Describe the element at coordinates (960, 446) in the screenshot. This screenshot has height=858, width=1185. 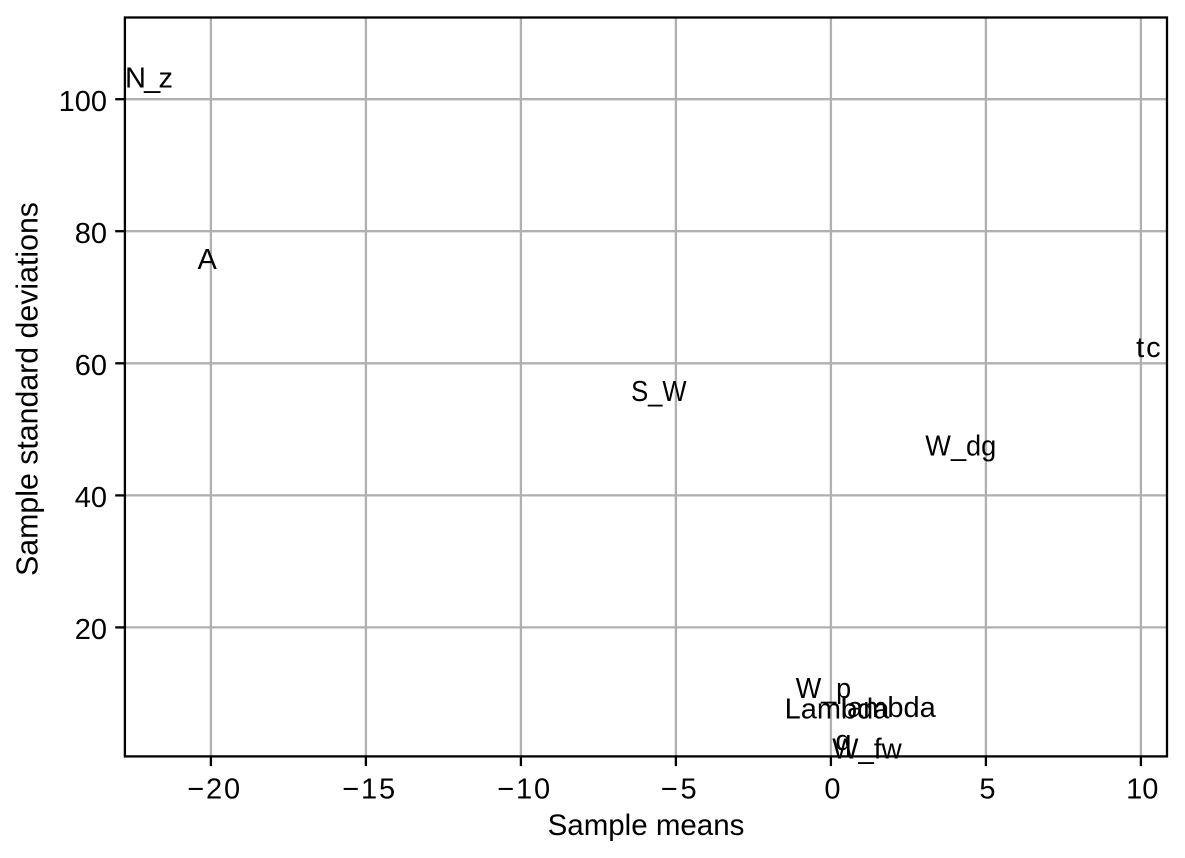
I see `svg-text: W_dg` at that location.